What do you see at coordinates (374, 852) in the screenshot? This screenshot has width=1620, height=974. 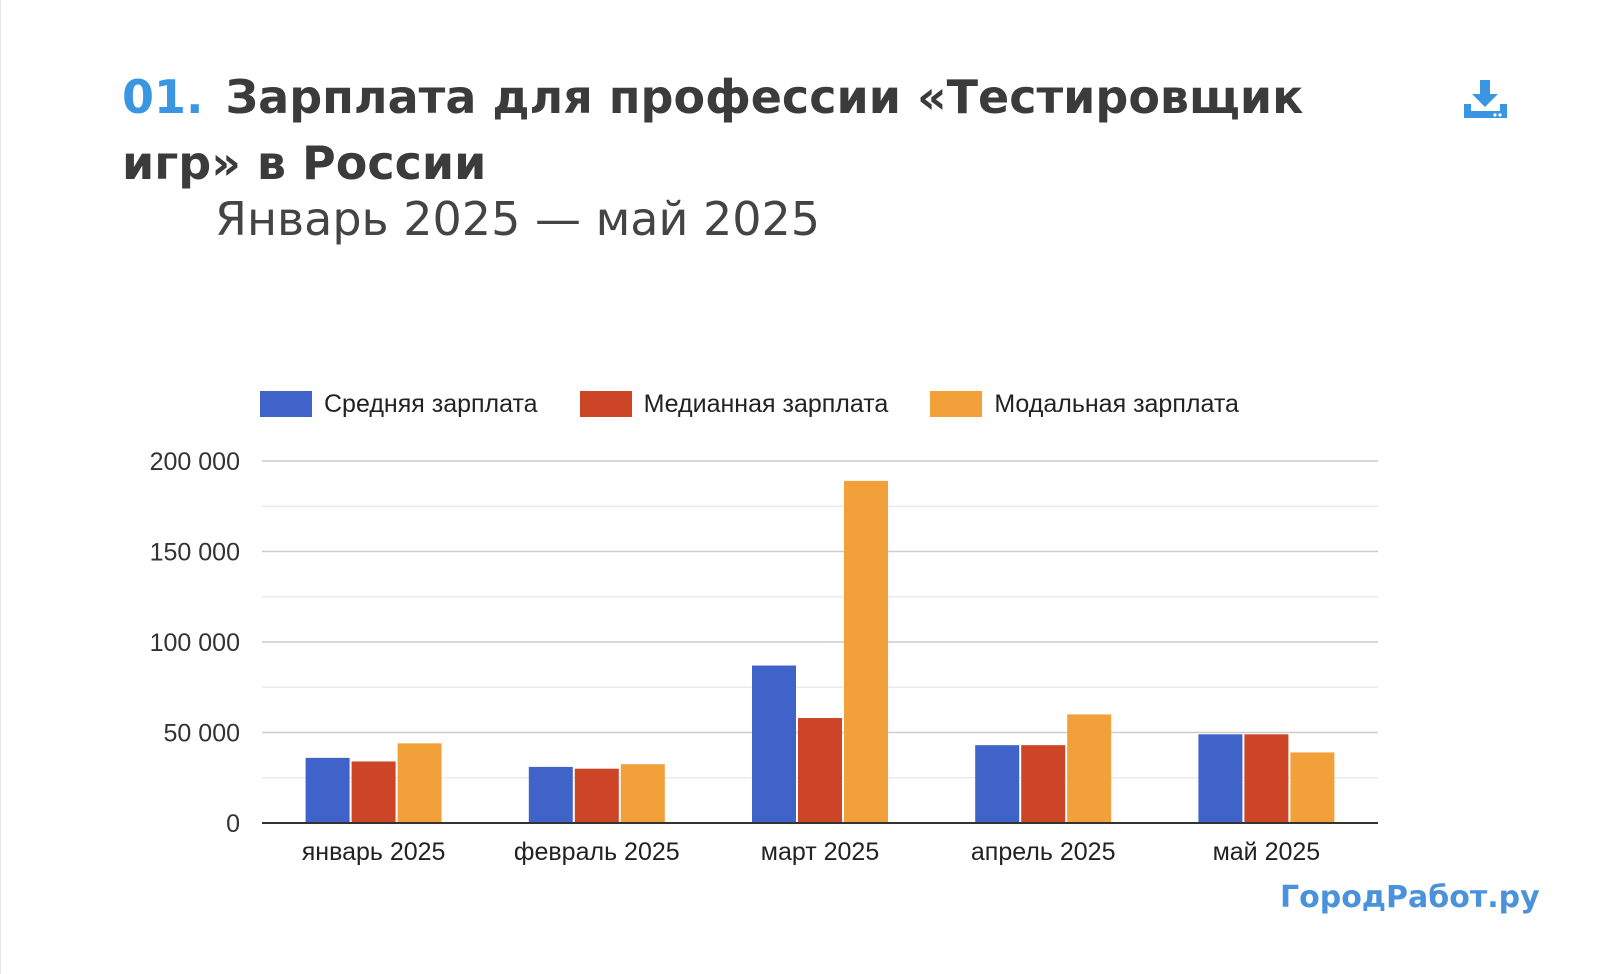 I see `x-tick-label: январь 2025` at bounding box center [374, 852].